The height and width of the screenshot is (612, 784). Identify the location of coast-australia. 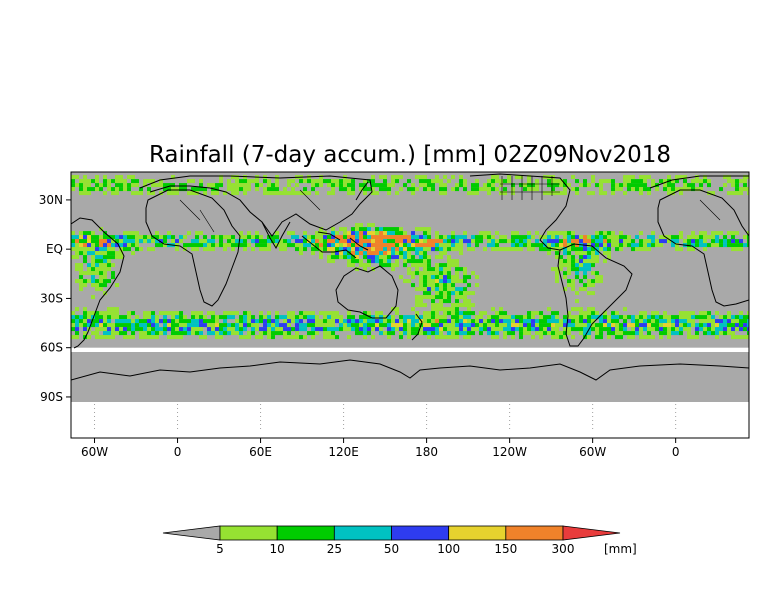
(367, 292).